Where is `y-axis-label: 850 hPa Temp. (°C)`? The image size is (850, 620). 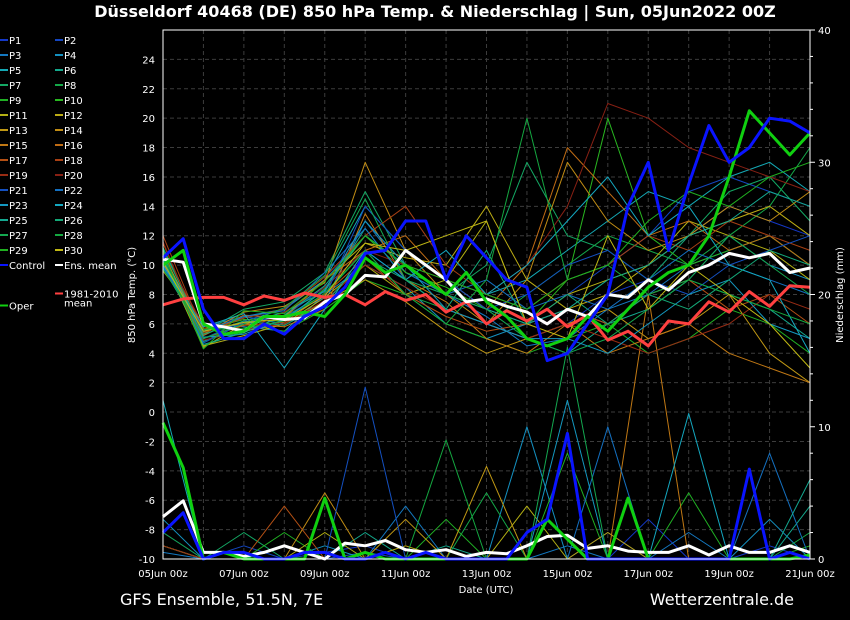
y-axis-label: 850 hPa Temp. (°C) is located at coordinates (132, 295).